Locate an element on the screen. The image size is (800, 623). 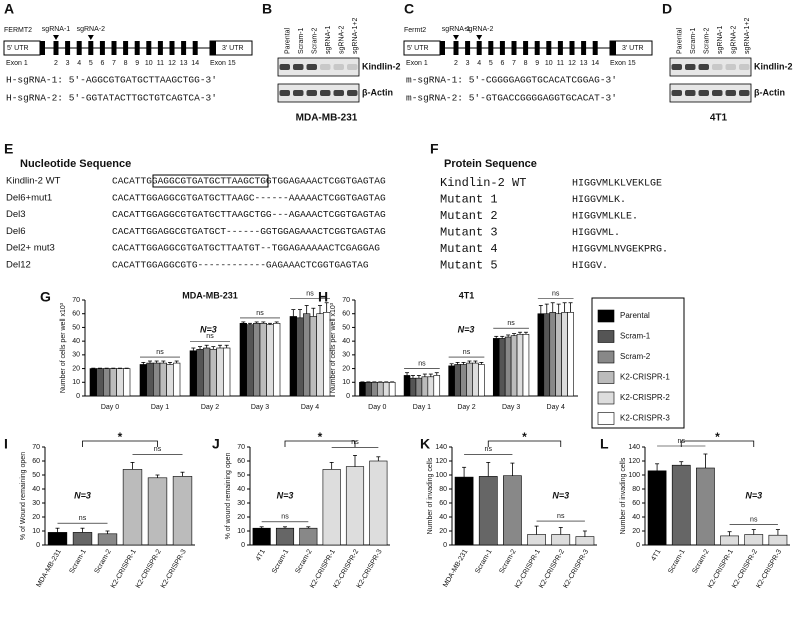
gene-name: Fermt2 is located at coordinates (415, 30).